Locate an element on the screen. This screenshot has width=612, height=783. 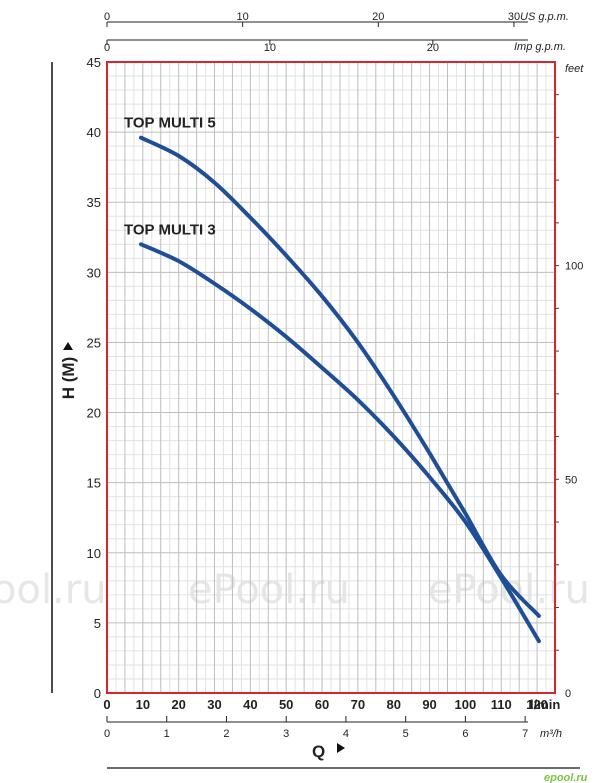
y-tick-label: 30 is located at coordinates (94, 272).